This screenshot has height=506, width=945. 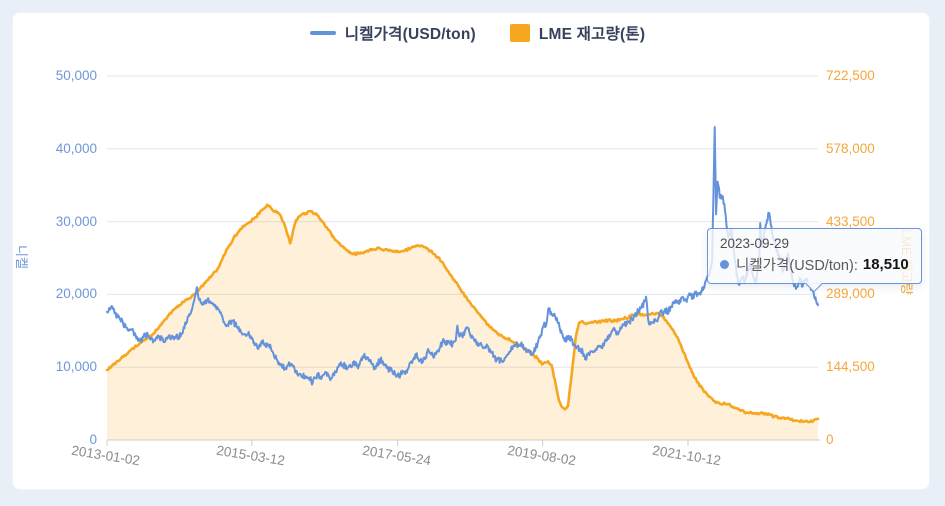 What do you see at coordinates (76, 366) in the screenshot?
I see `y-axis-left-tick-label: 10,000` at bounding box center [76, 366].